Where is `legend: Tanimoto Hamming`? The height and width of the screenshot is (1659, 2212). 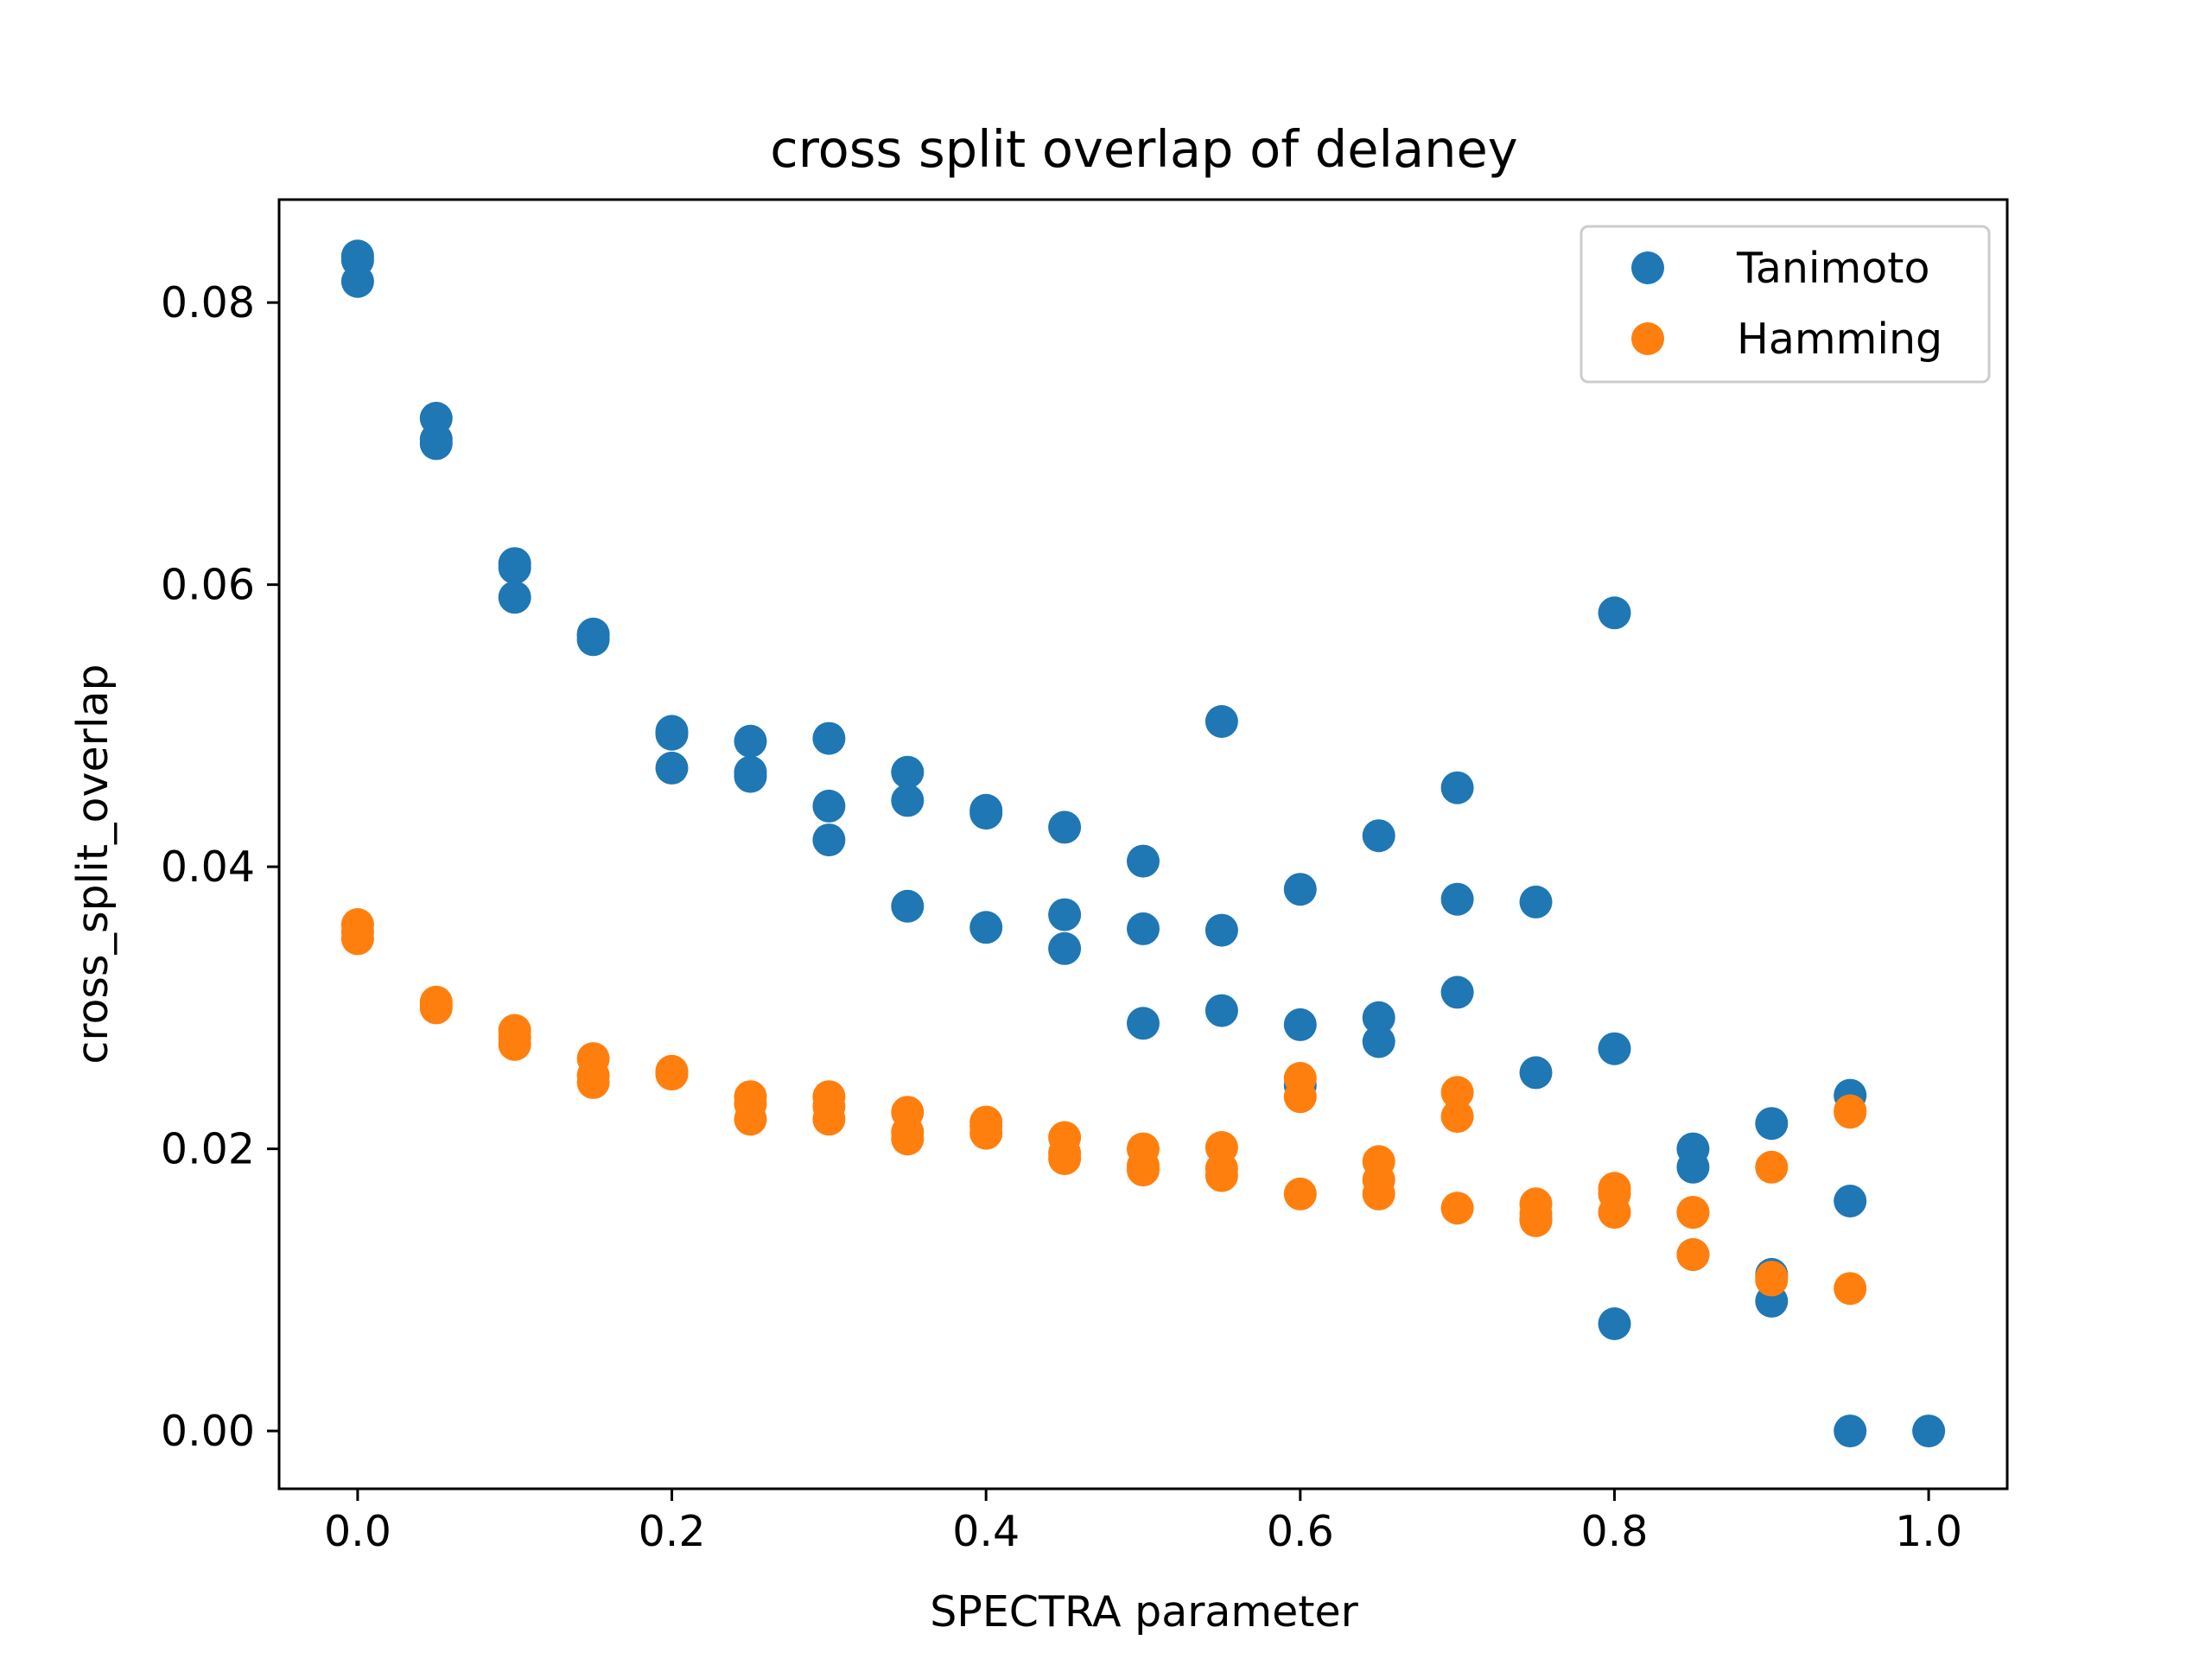
legend: Tanimoto Hamming is located at coordinates (1785, 304).